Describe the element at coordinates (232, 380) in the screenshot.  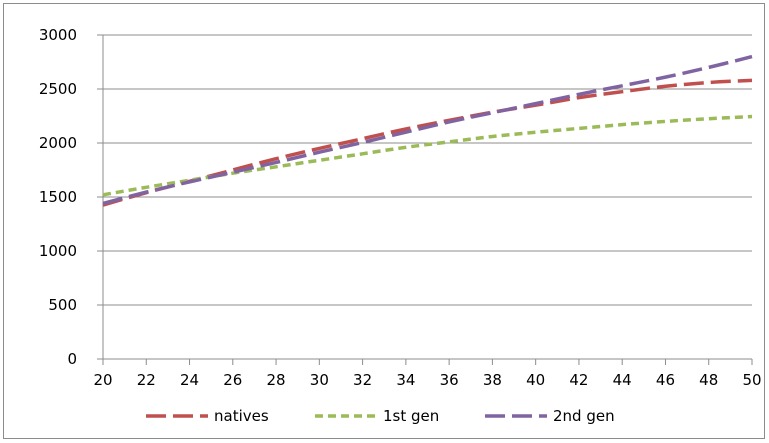
I see `x-tick-label-26: 26` at that location.